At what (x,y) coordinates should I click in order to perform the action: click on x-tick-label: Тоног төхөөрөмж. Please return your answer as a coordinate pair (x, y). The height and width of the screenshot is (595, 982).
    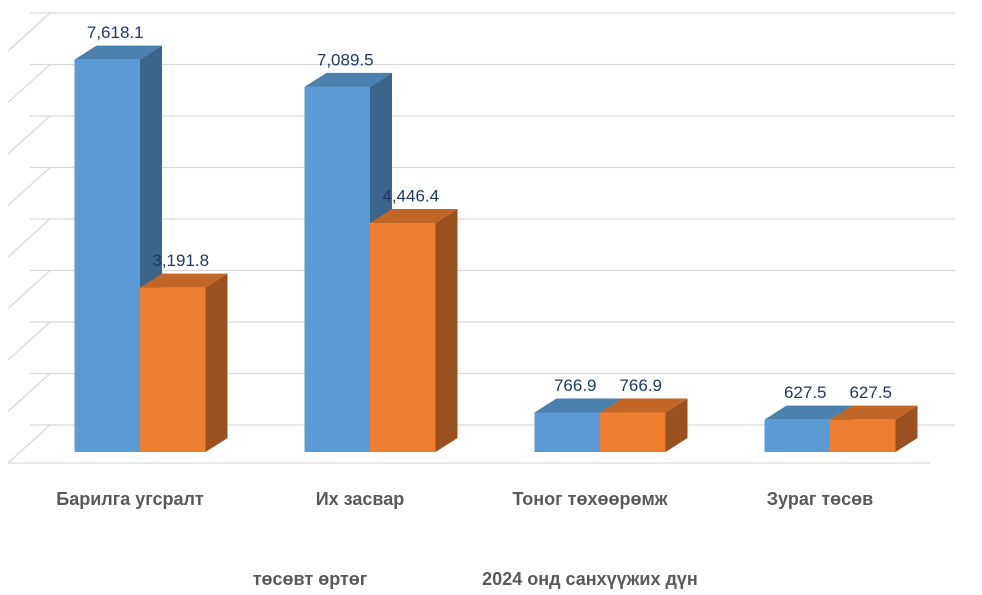
    Looking at the image, I should click on (589, 499).